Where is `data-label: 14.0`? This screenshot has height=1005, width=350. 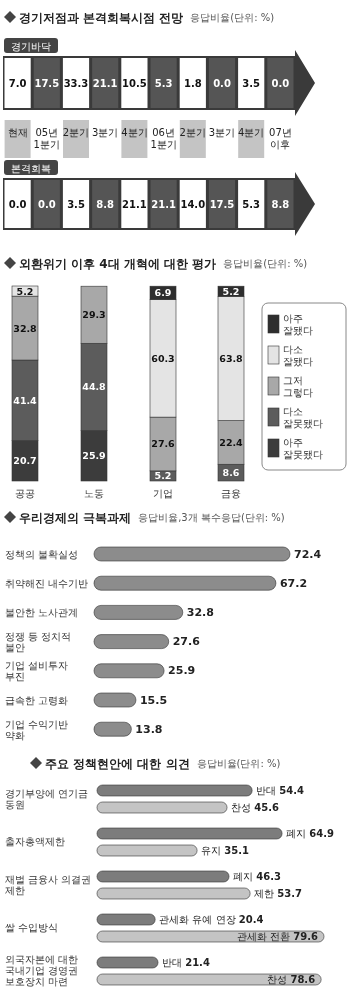 data-label: 14.0 is located at coordinates (193, 204).